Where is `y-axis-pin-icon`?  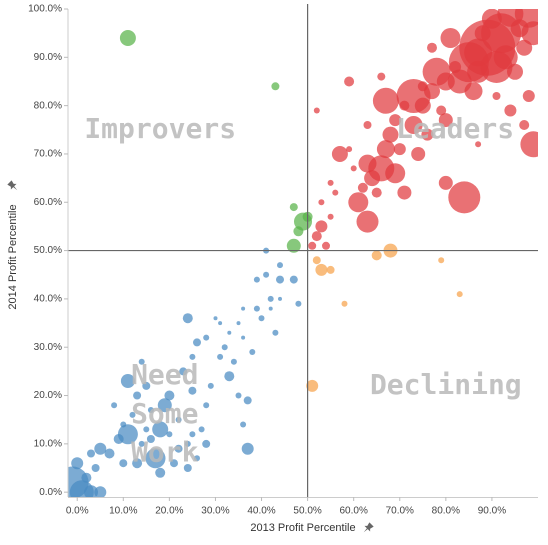
y-axis-pin-icon is located at coordinates (13, 186).